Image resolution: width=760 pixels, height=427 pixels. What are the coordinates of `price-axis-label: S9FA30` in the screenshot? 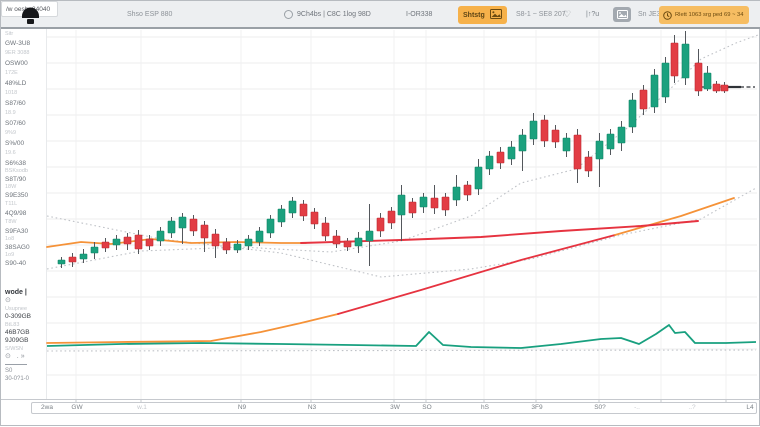 It's located at (17, 231).